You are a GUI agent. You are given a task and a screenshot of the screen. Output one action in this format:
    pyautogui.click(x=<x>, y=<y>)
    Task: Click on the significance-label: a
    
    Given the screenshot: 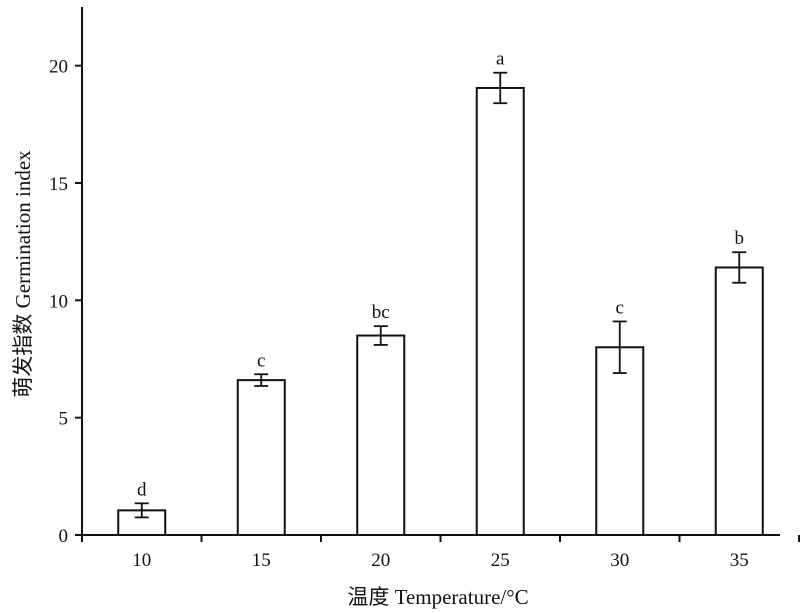 What is the action you would take?
    pyautogui.click(x=500, y=59)
    